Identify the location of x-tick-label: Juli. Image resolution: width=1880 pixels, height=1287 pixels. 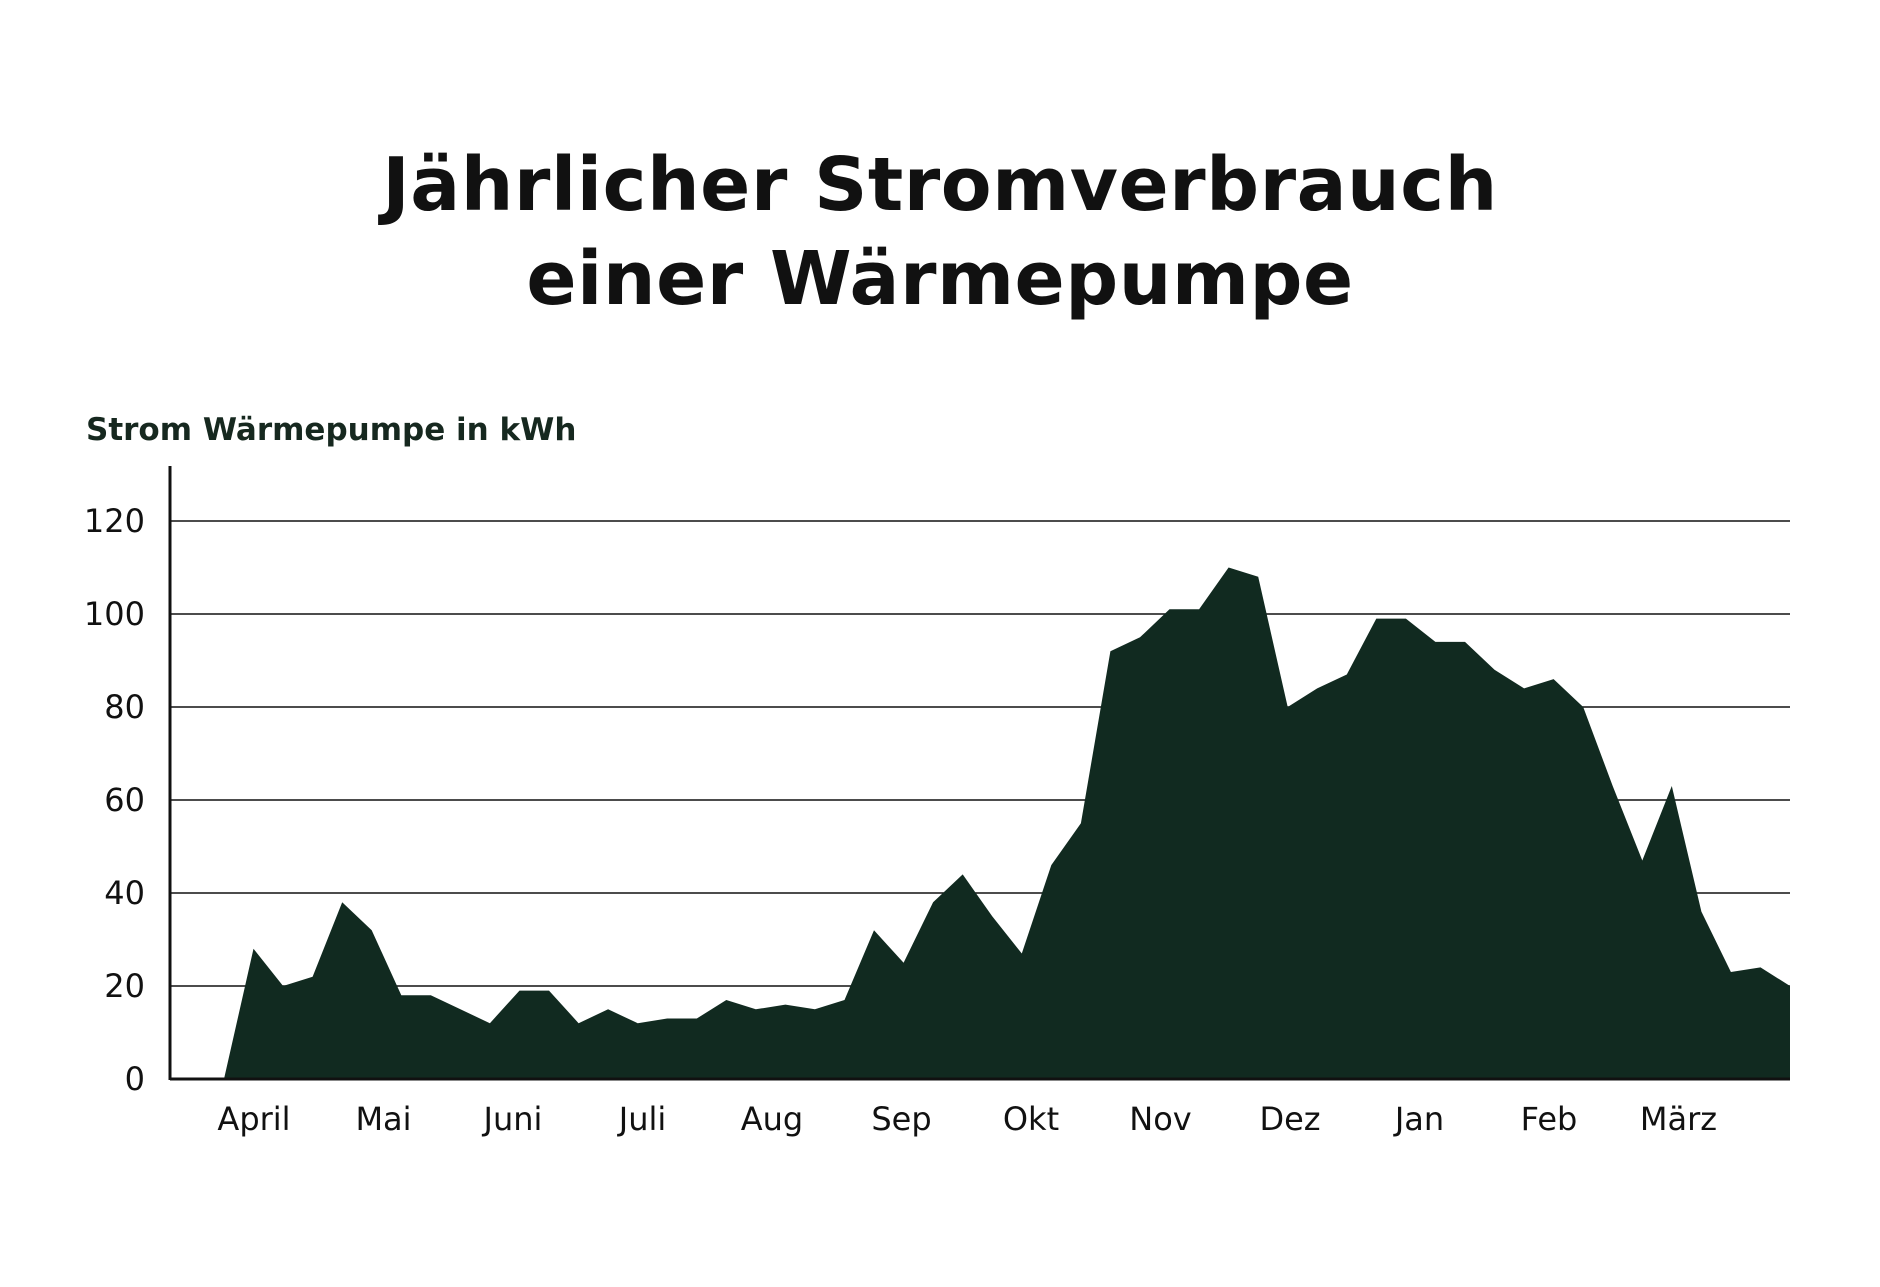
(642, 1119).